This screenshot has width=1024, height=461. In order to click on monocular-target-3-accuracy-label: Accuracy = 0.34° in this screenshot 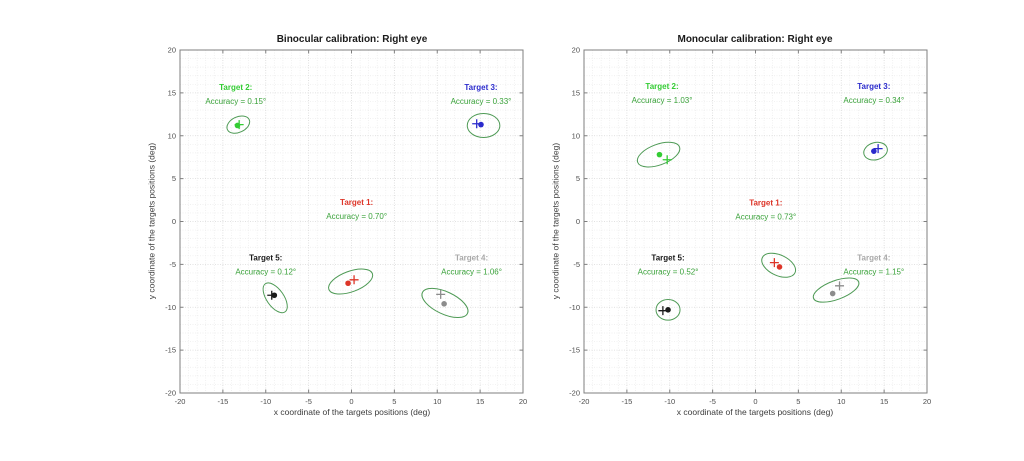, I will do `click(873, 100)`.